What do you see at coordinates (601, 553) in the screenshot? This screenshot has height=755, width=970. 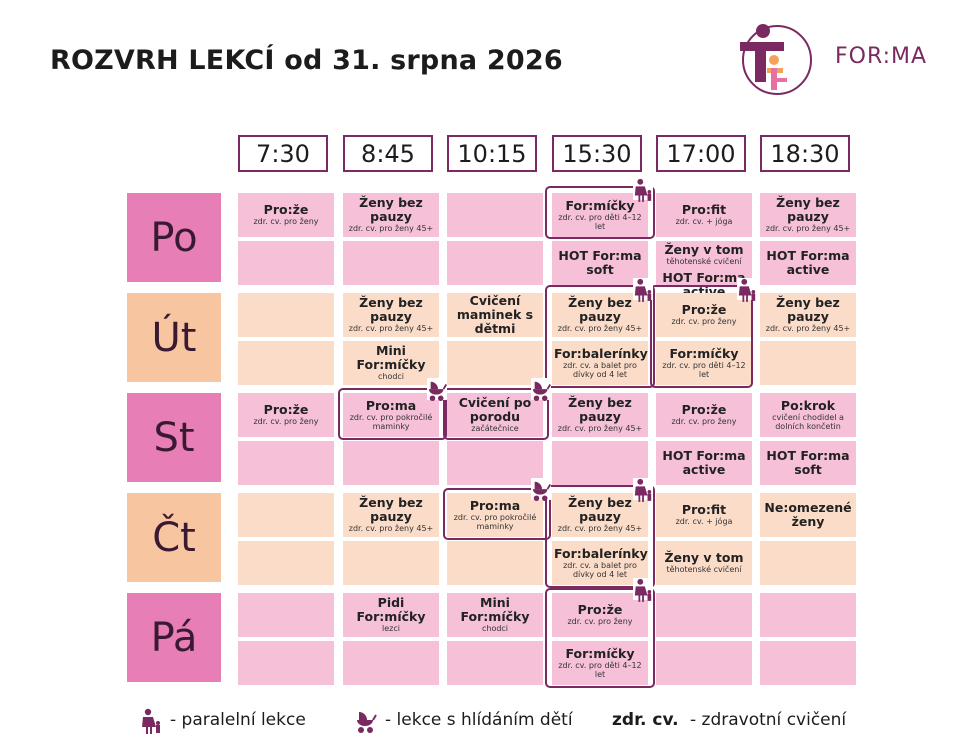 I see `lesson-title: For:balerínky` at bounding box center [601, 553].